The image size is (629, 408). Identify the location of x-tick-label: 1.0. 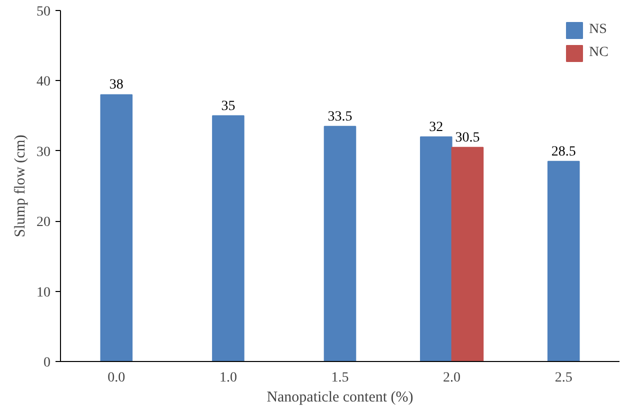
(228, 378).